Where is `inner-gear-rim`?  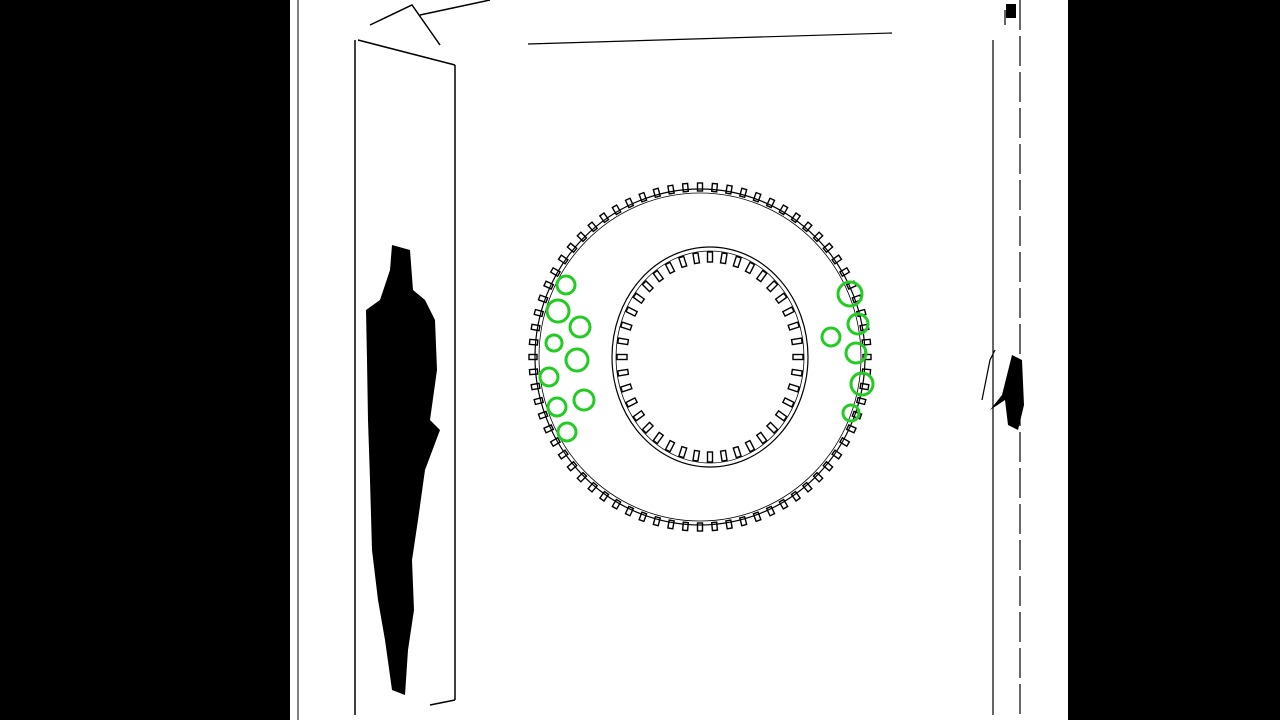 inner-gear-rim is located at coordinates (710, 357).